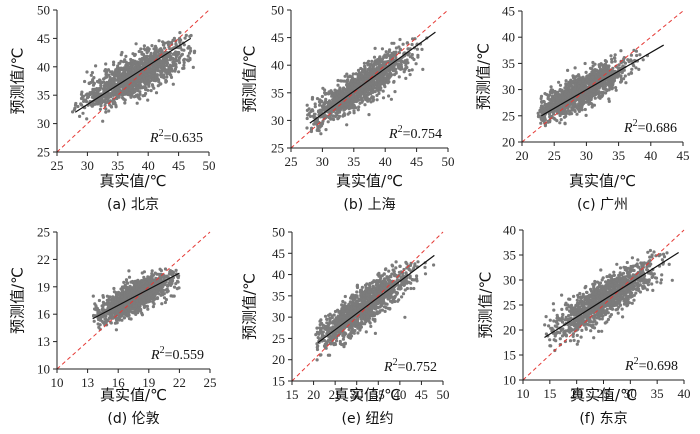 This screenshot has height=434, width=700. What do you see at coordinates (277, 148) in the screenshot?
I see `y-tick-label: 25` at bounding box center [277, 148].